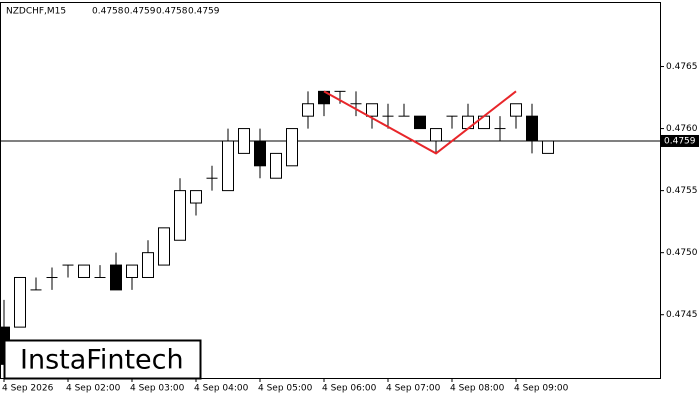 This screenshot has width=700, height=400. I want to click on logo: InstaFintech, so click(102, 360).